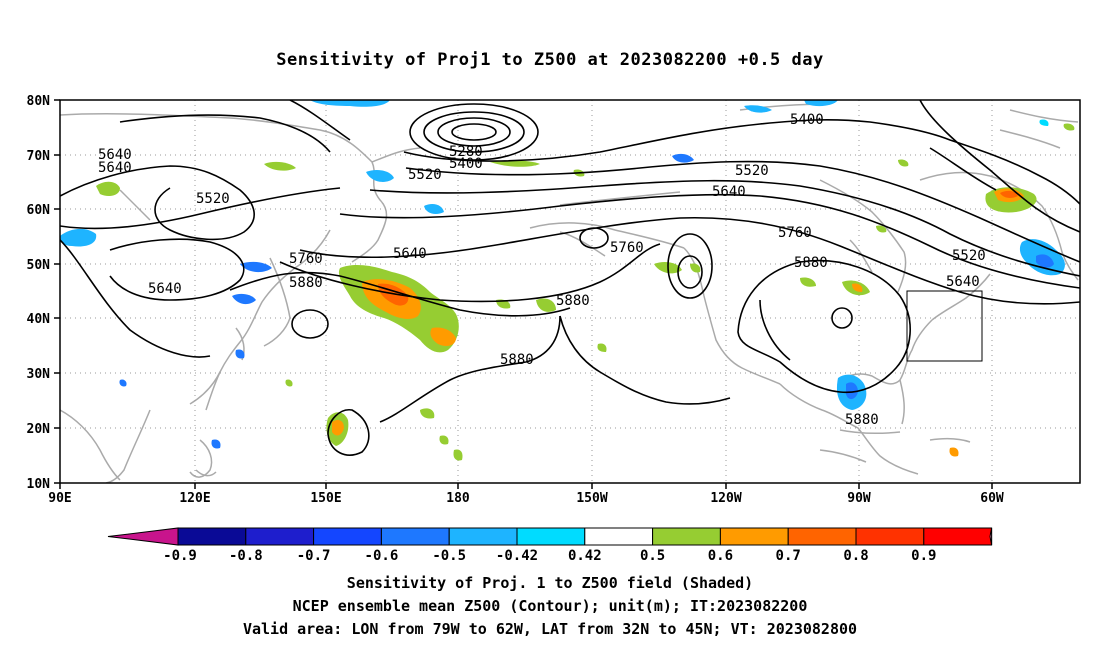 The height and width of the screenshot is (650, 1100). What do you see at coordinates (59, 498) in the screenshot?
I see `lon-label: 90E` at bounding box center [59, 498].